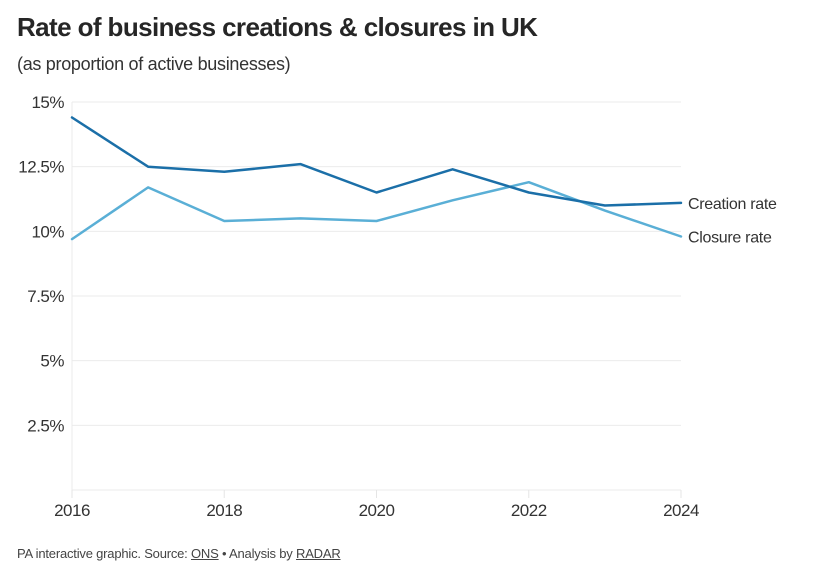 This screenshot has width=818, height=569. Describe the element at coordinates (529, 510) in the screenshot. I see `x-tick-label: 2022` at that location.